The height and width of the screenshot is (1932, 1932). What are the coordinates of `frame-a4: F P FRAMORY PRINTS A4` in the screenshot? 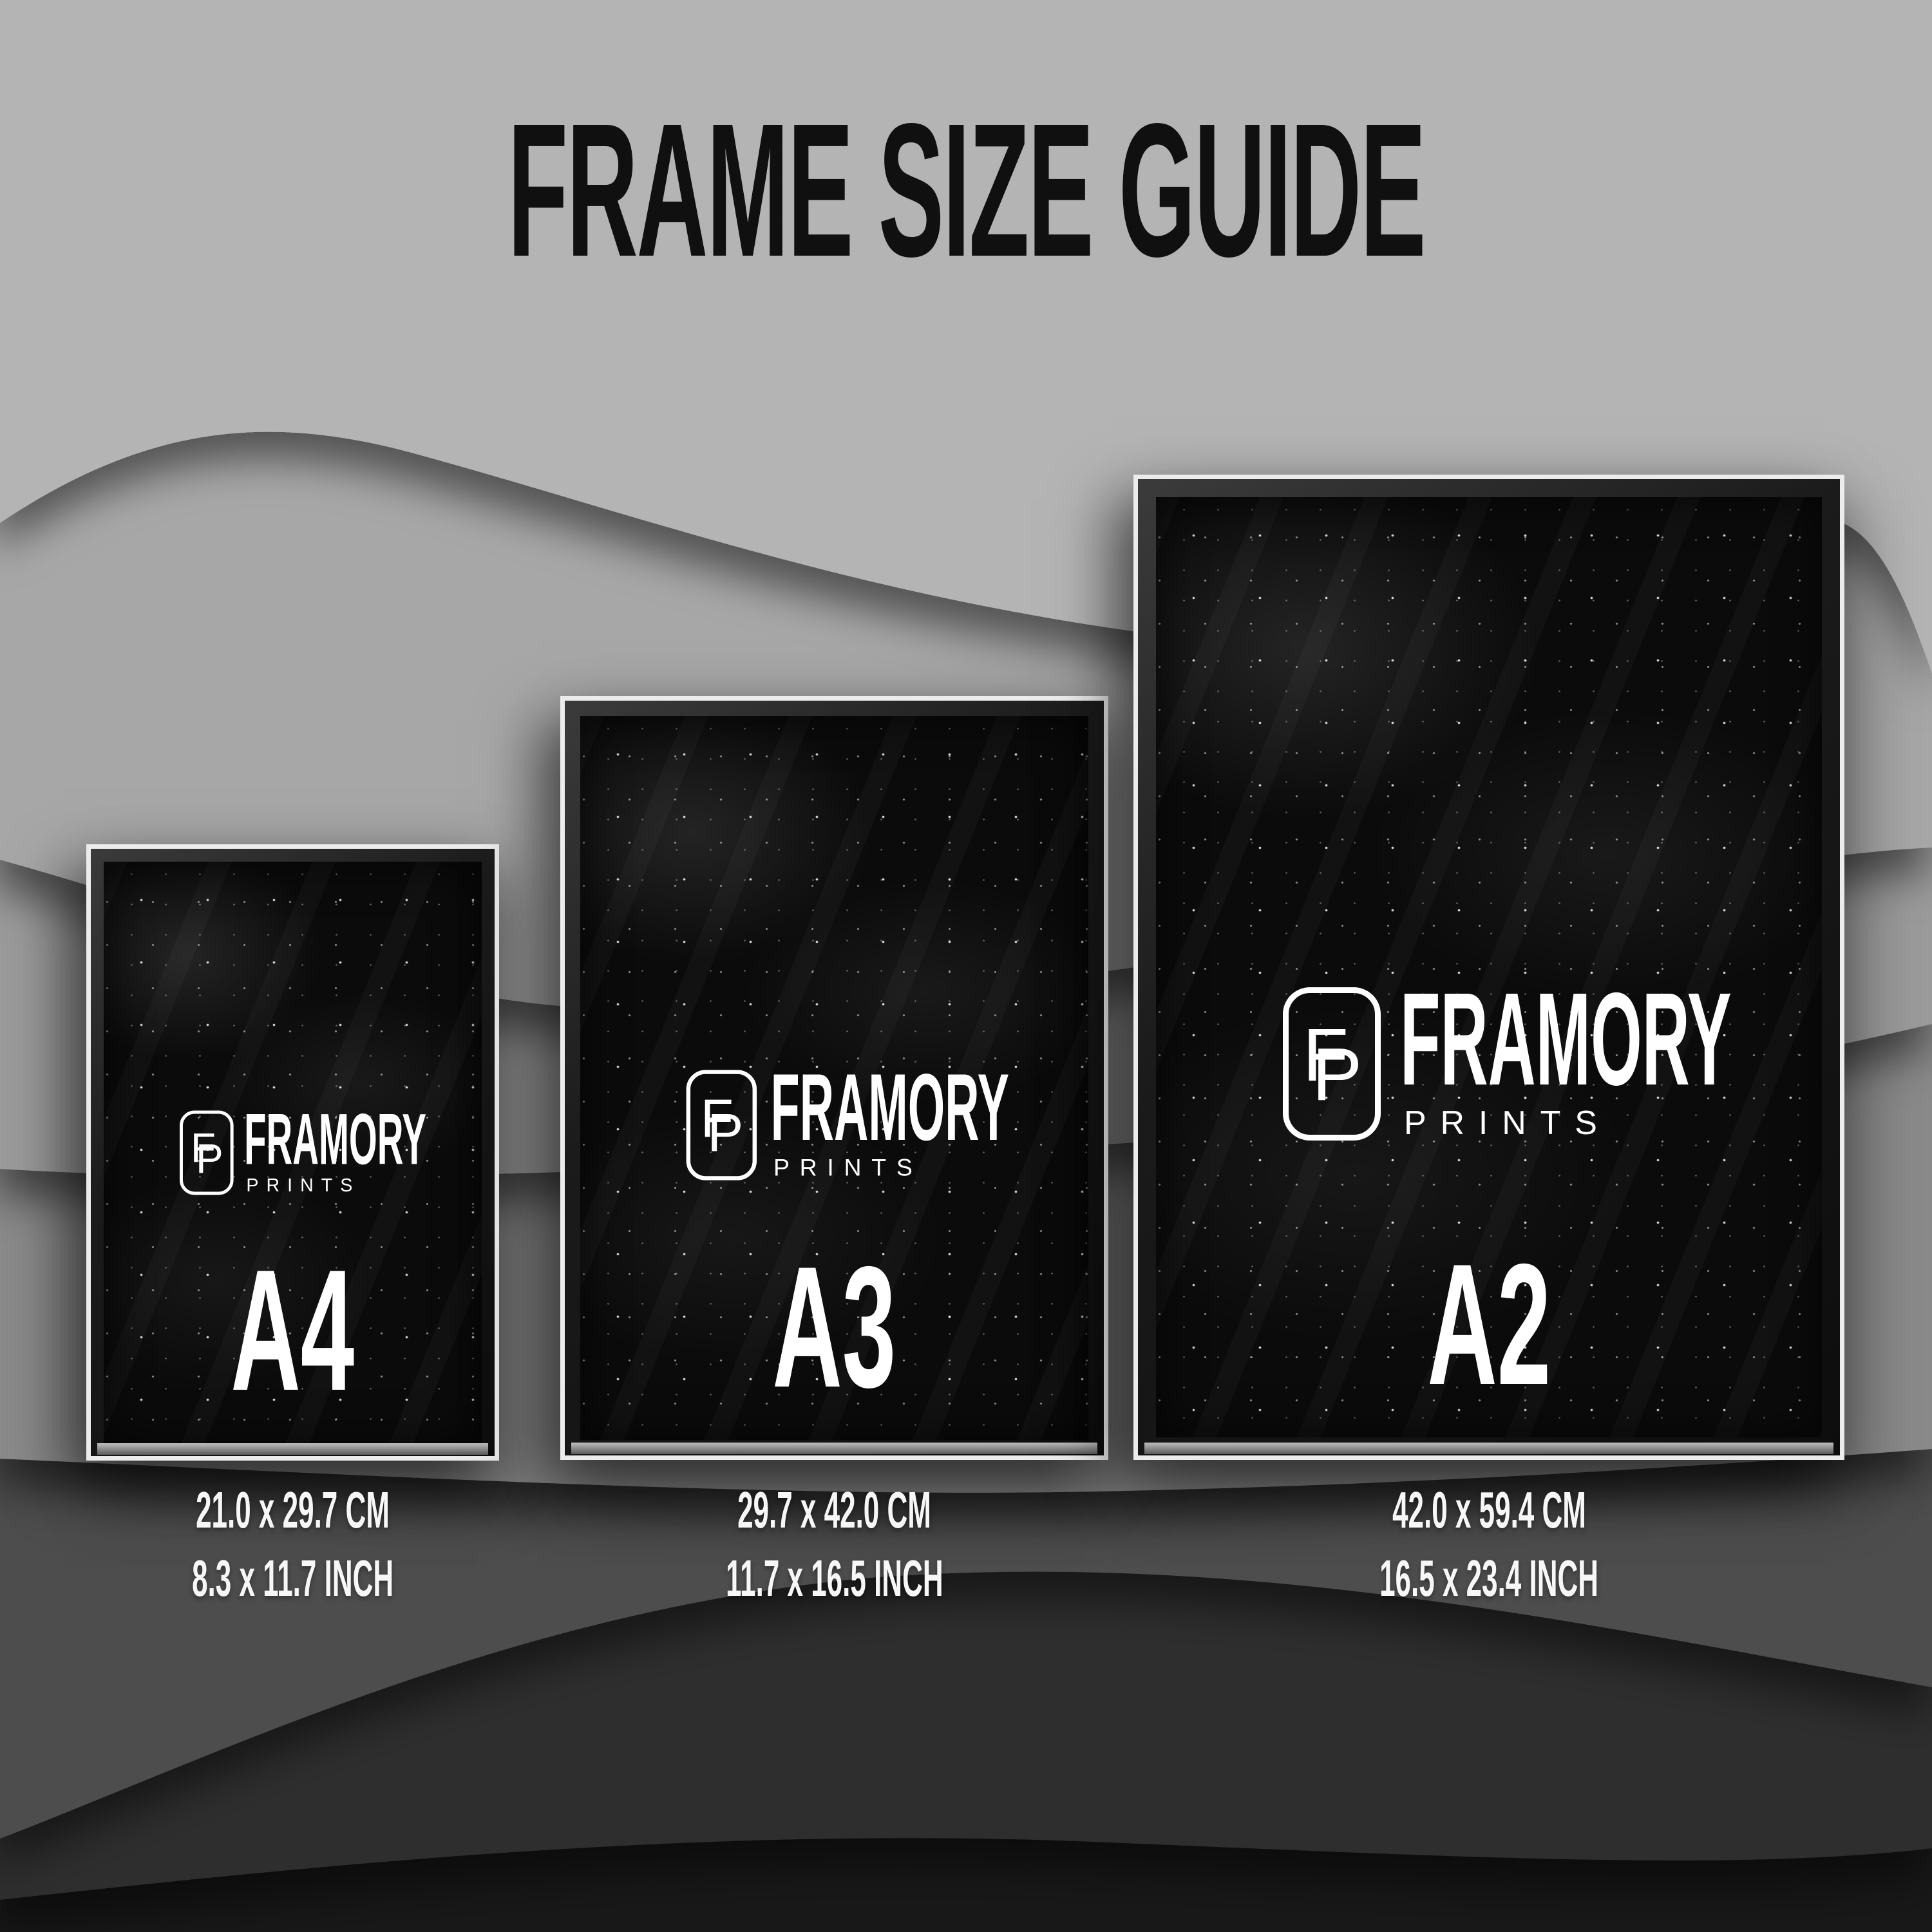 It's located at (293, 1153).